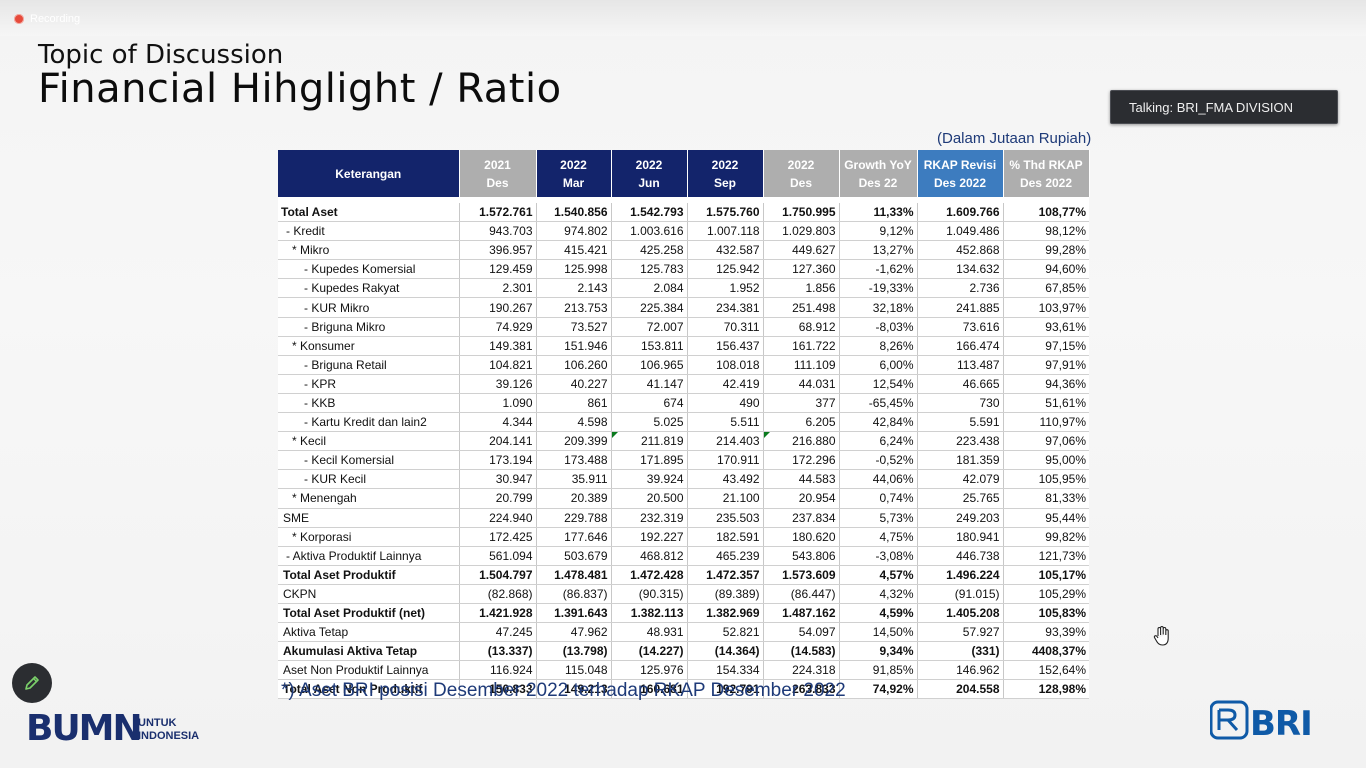 Image resolution: width=1366 pixels, height=768 pixels. I want to click on cell-value: (89.389), so click(724, 594).